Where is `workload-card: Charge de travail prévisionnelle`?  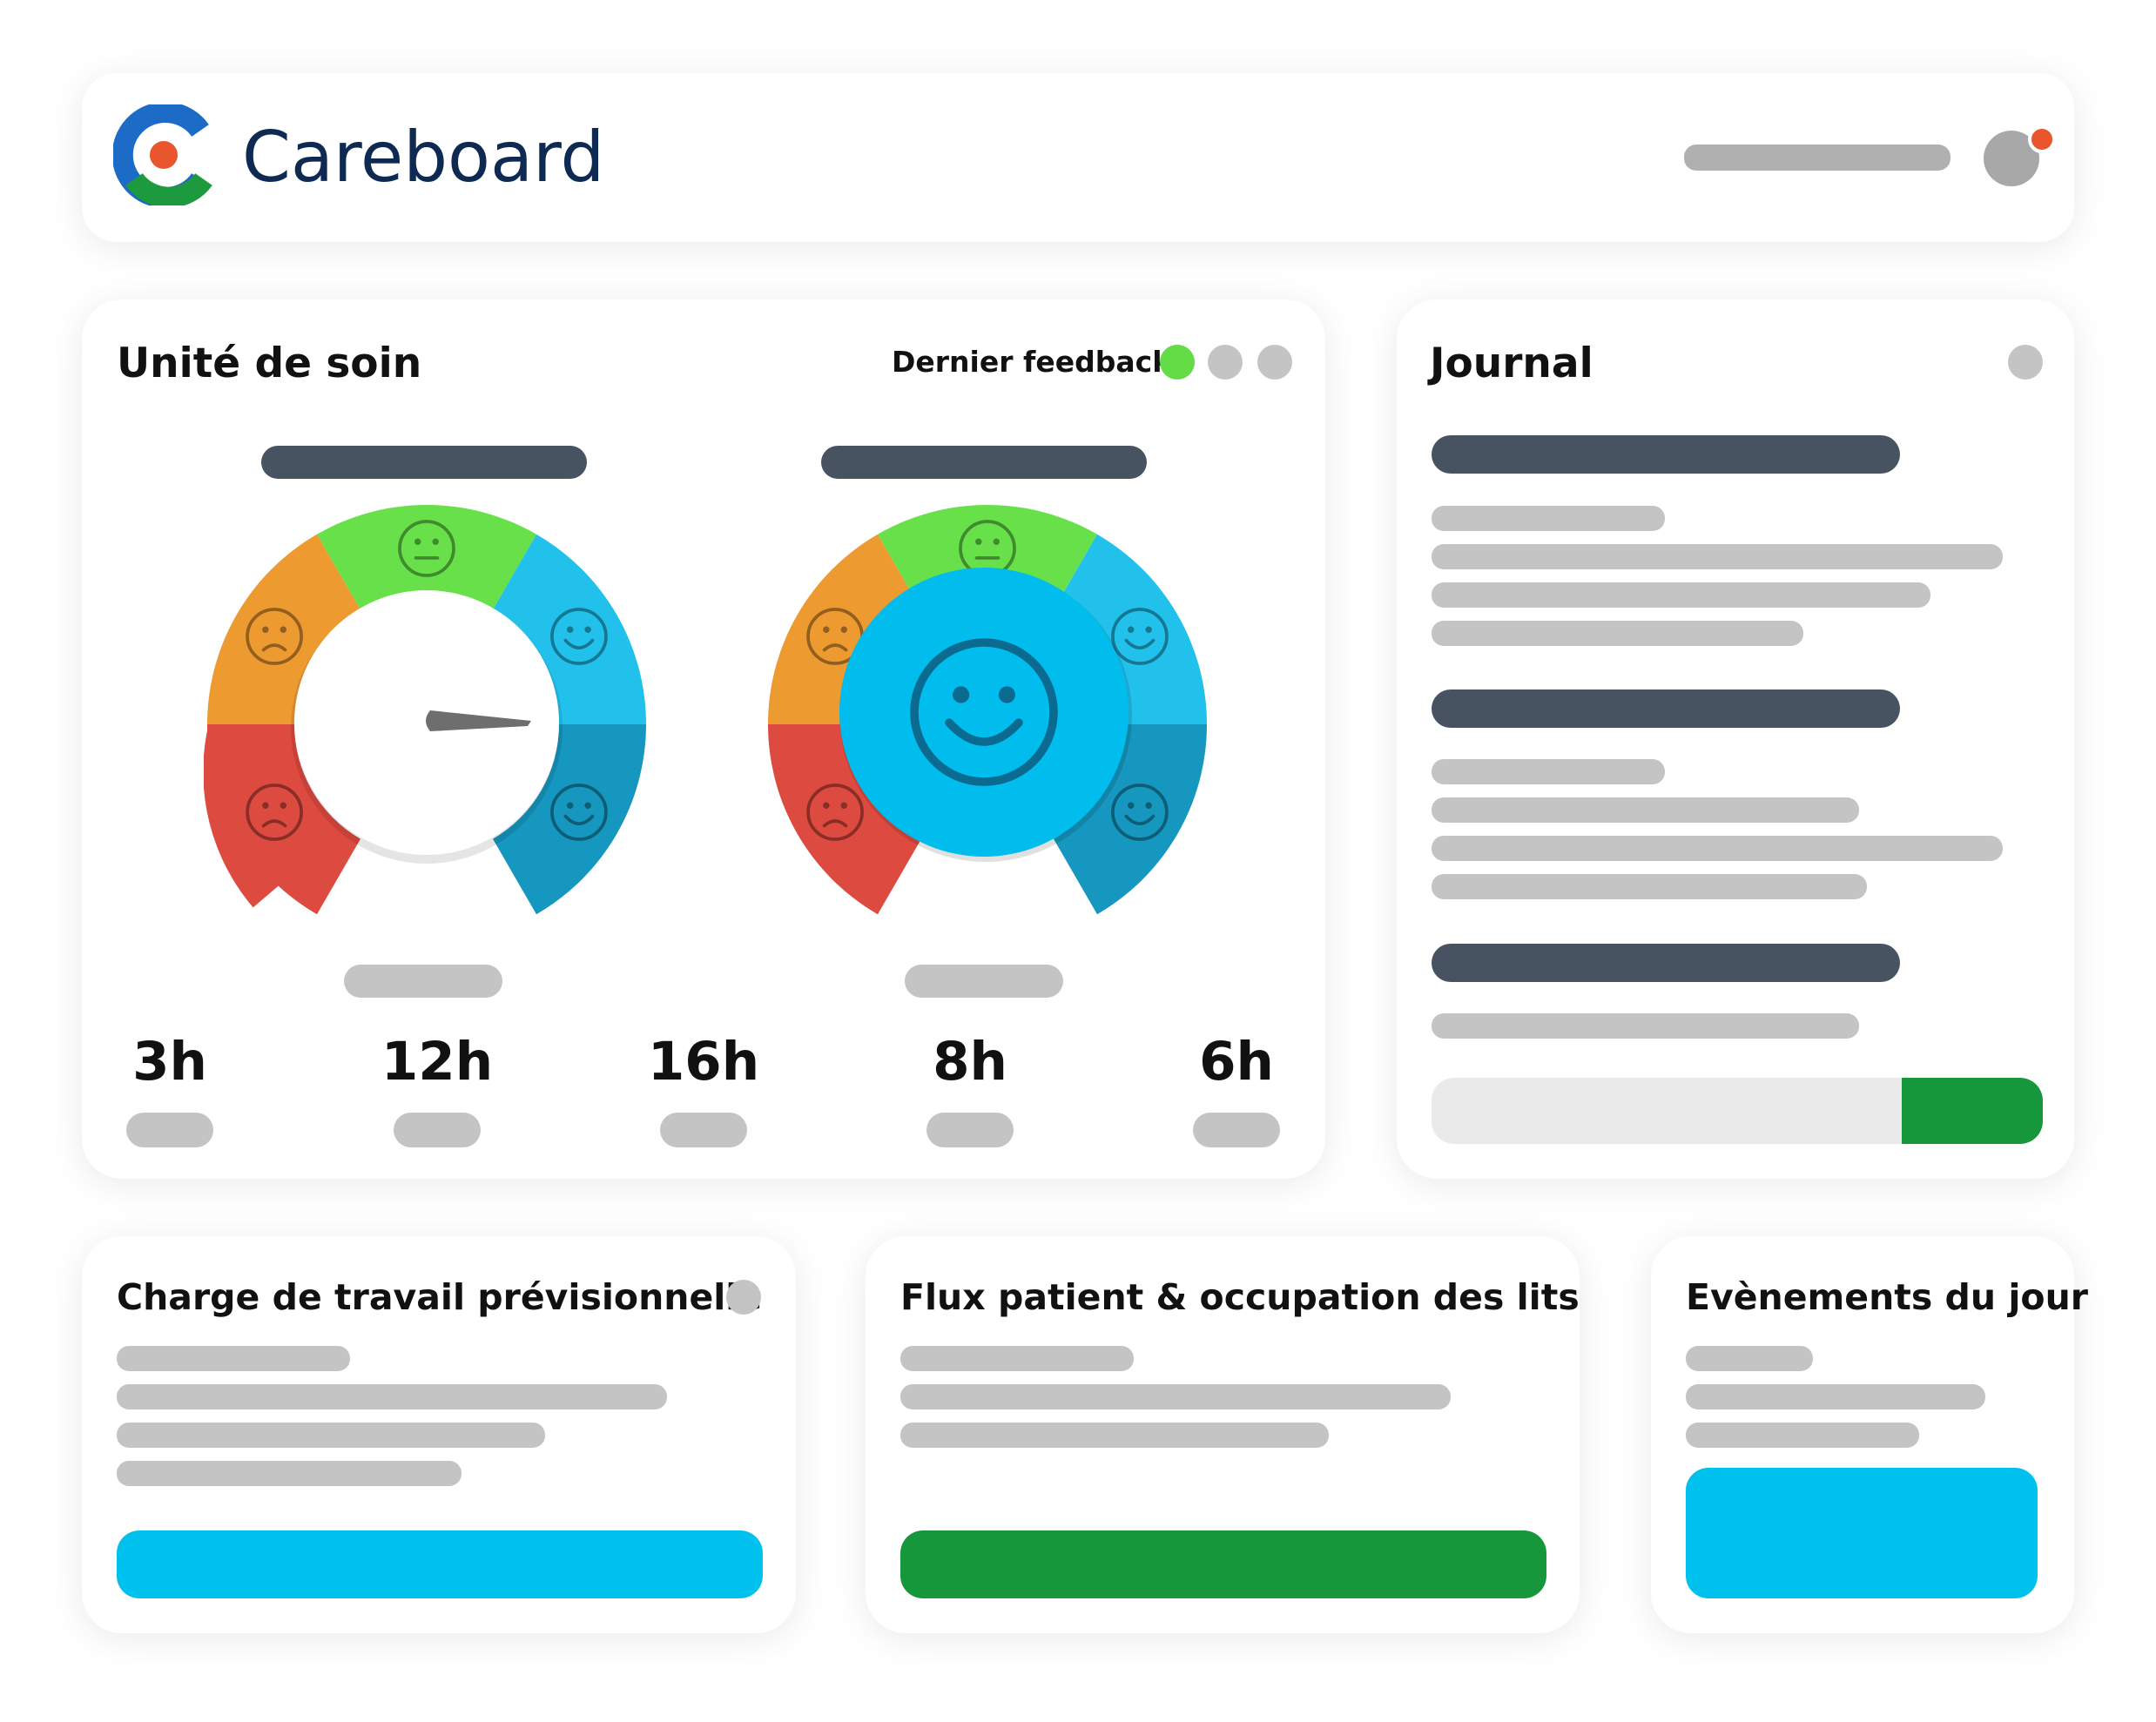
workload-card: Charge de travail prévisionnelle is located at coordinates (439, 1435).